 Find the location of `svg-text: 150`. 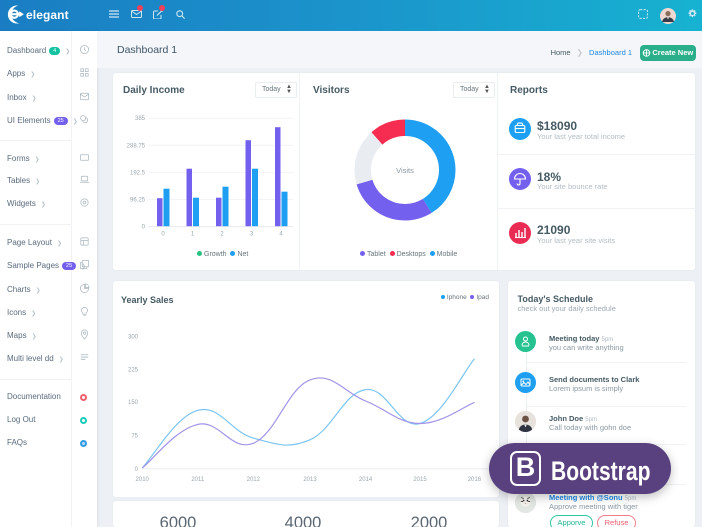

svg-text: 150 is located at coordinates (133, 403).